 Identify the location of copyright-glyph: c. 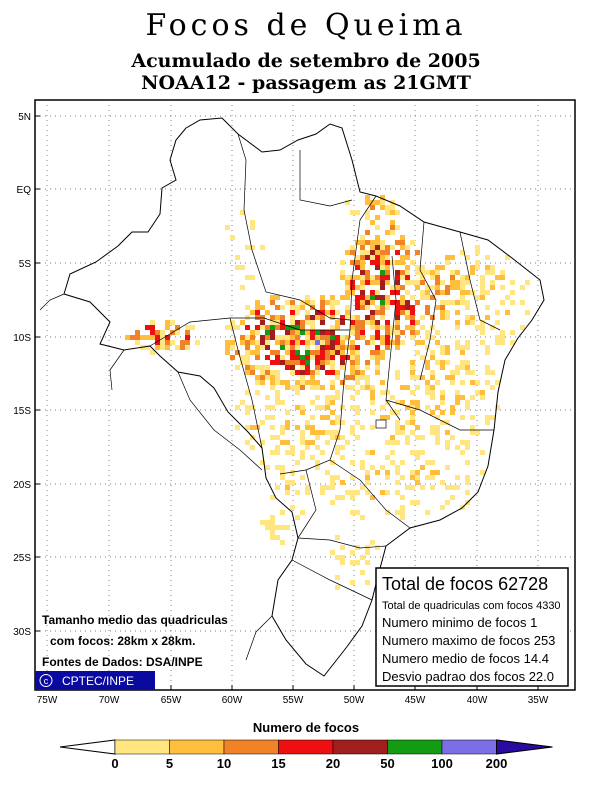
(46, 681).